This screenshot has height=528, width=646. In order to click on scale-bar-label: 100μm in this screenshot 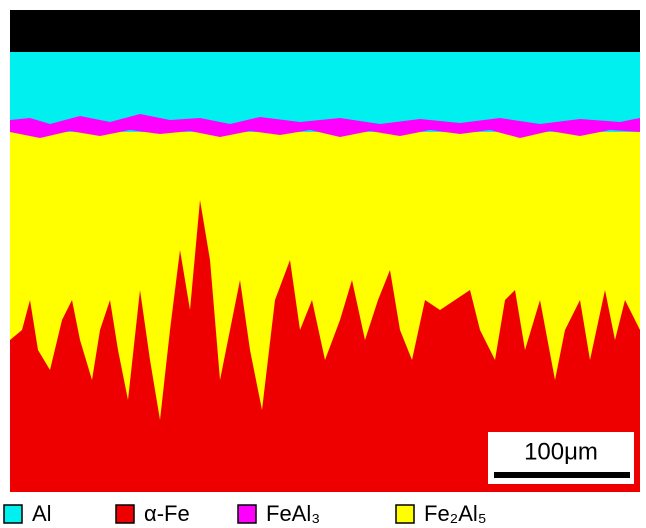, I will do `click(561, 451)`.